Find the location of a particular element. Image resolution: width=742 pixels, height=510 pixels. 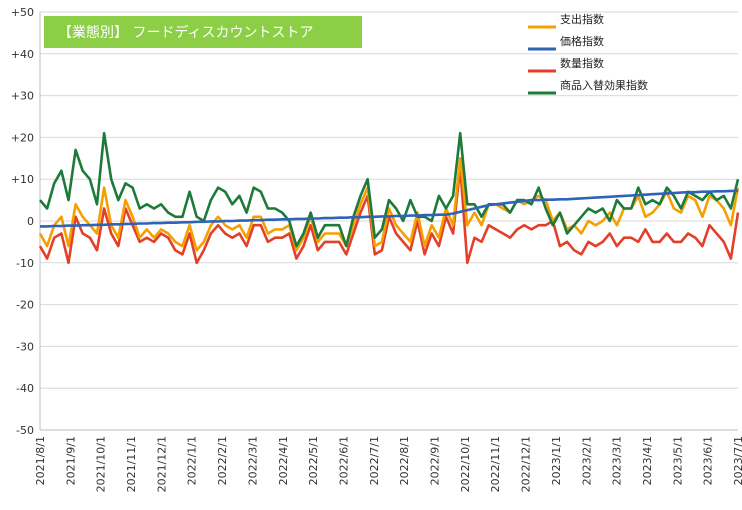

x-tick-label: 2022/5/1 is located at coordinates (313, 460).